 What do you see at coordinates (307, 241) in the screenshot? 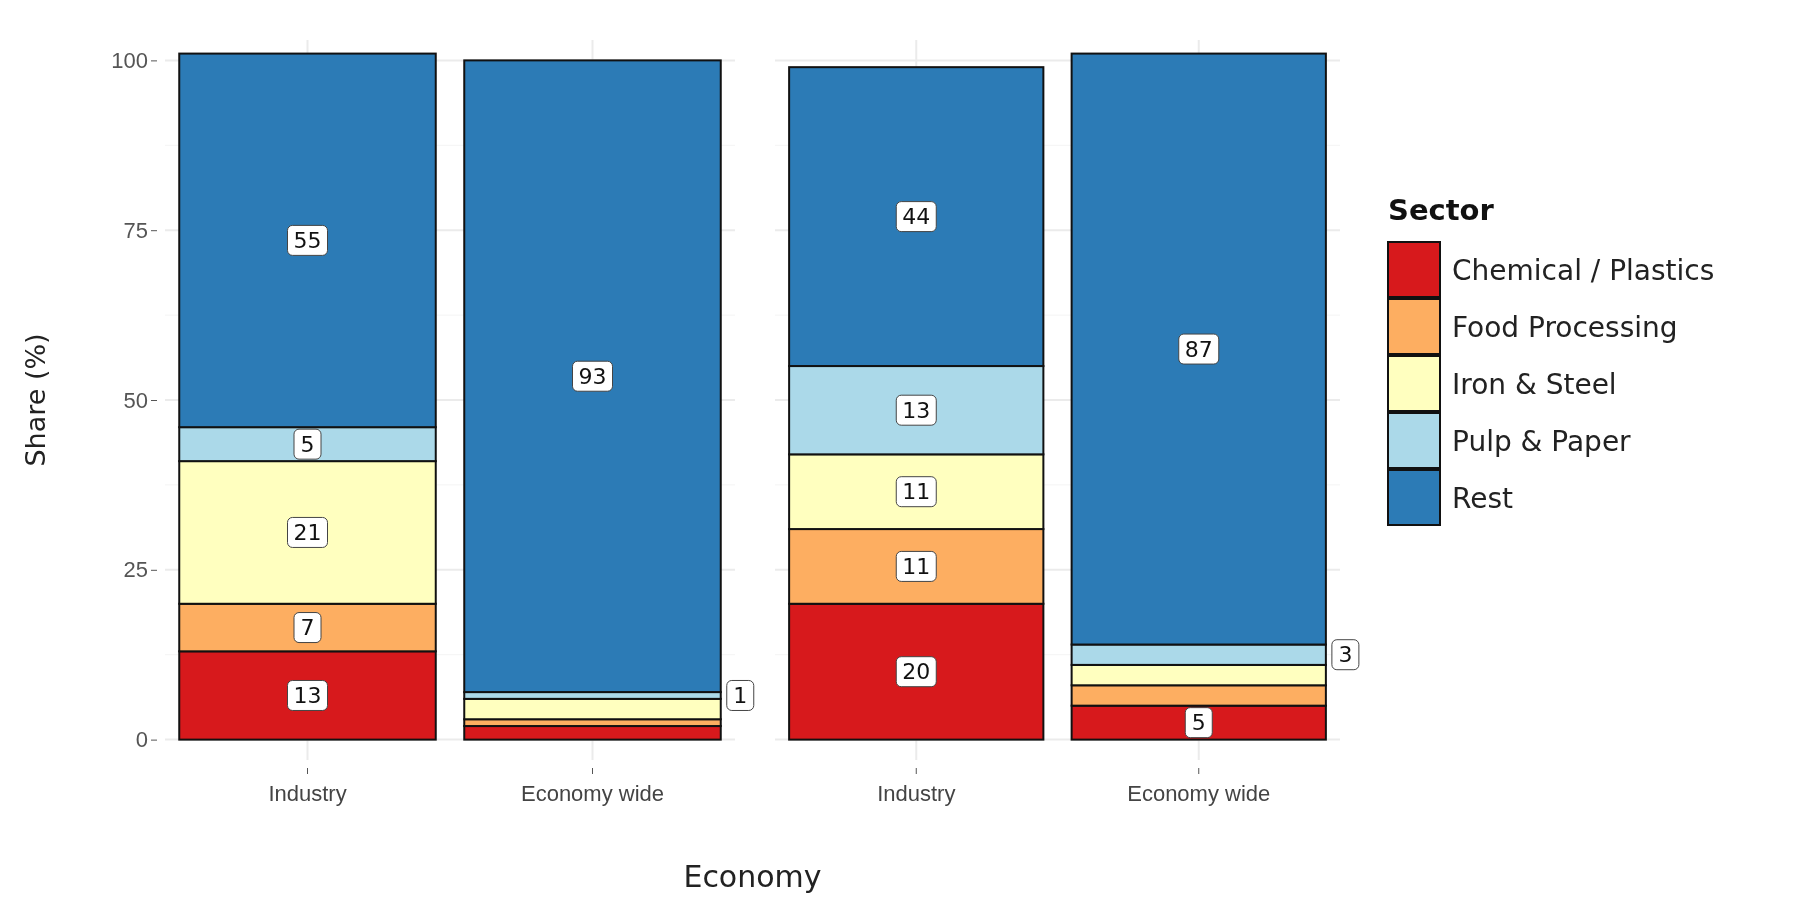
I see `data-label: 55` at bounding box center [307, 241].